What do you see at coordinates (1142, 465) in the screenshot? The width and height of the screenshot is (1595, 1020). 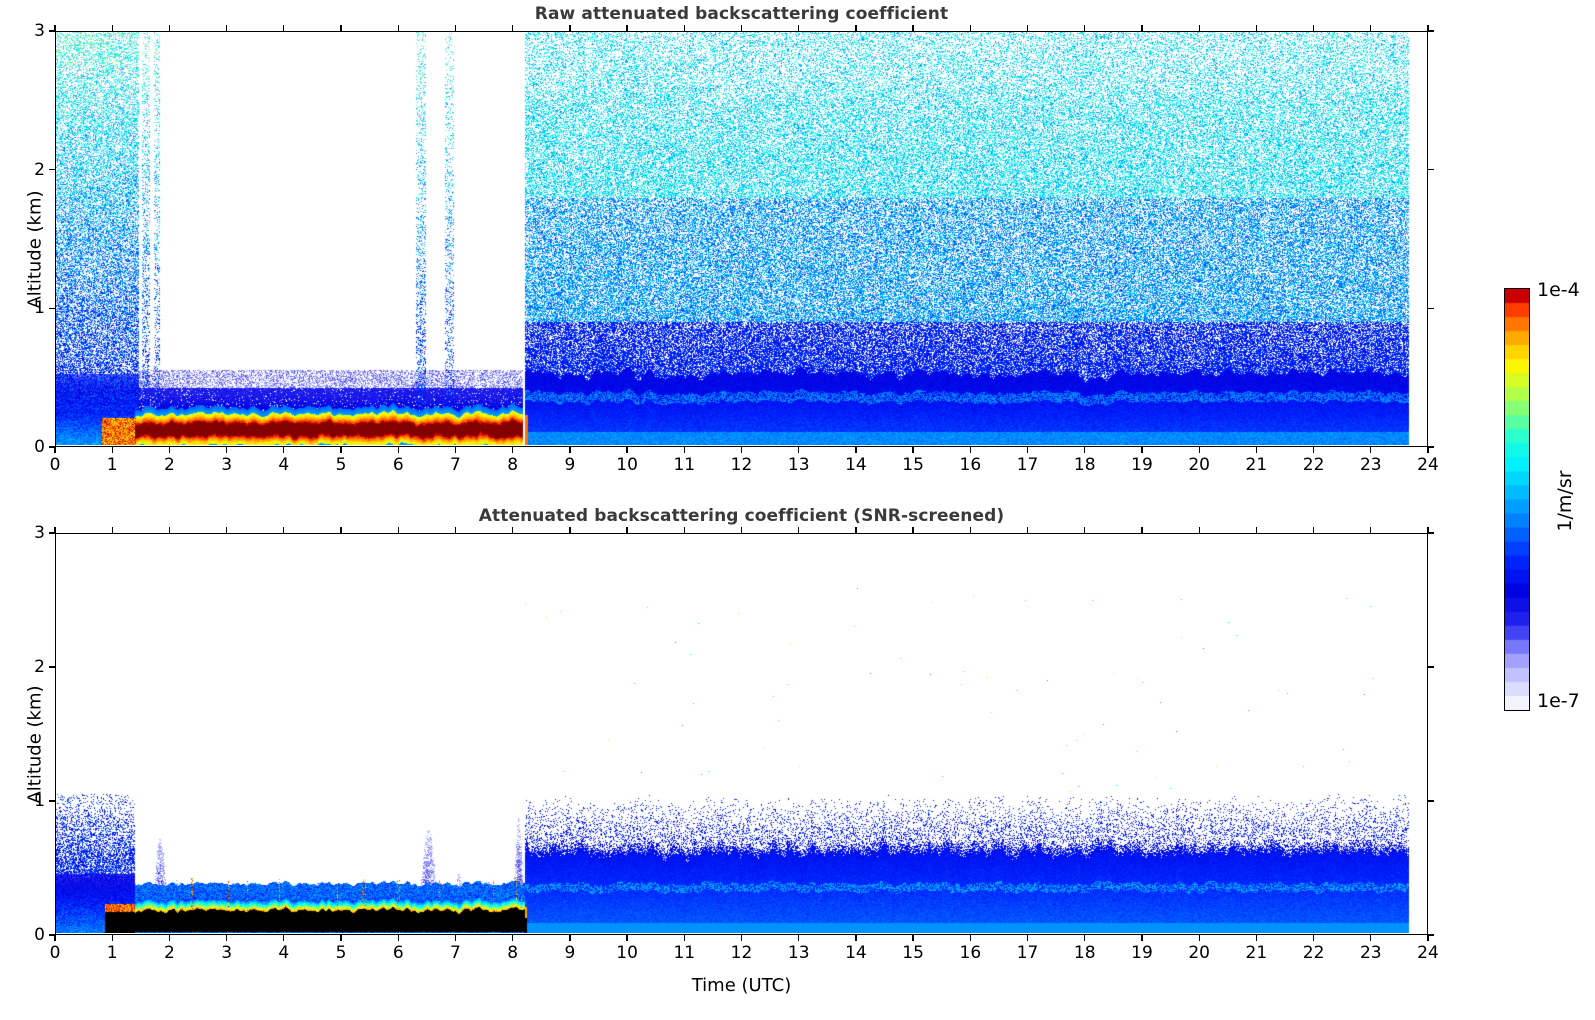 I see `x-tick-label: 19` at bounding box center [1142, 465].